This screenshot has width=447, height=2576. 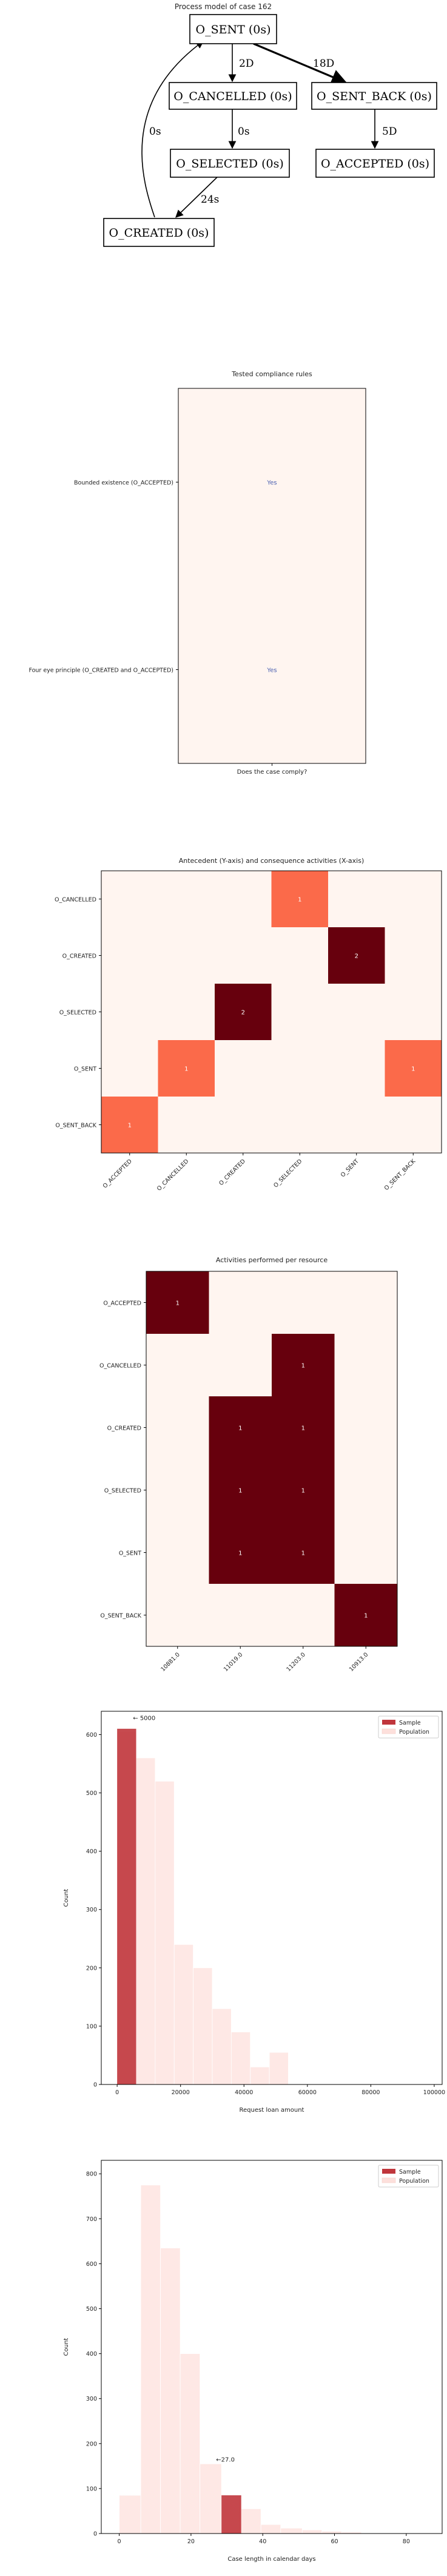 I want to click on legend-swatch-sample, so click(x=389, y=1723).